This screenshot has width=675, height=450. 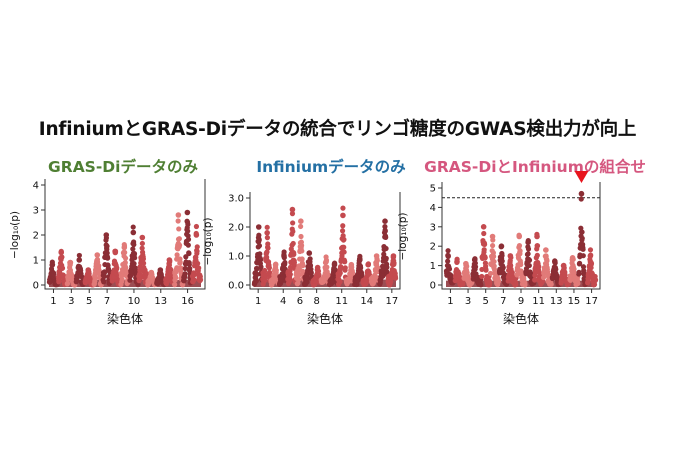 I want to click on y-axis-label: −log₁₀(p), so click(x=403, y=236).